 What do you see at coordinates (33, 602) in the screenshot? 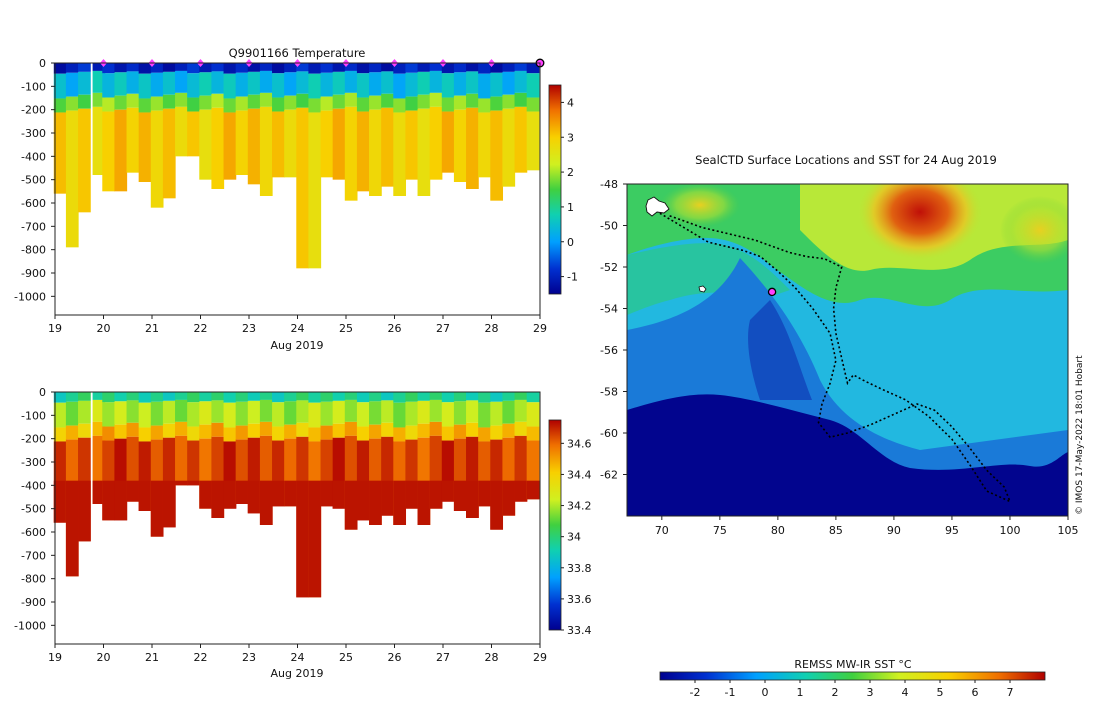
I see `y-tick-label: -900` at bounding box center [33, 602].